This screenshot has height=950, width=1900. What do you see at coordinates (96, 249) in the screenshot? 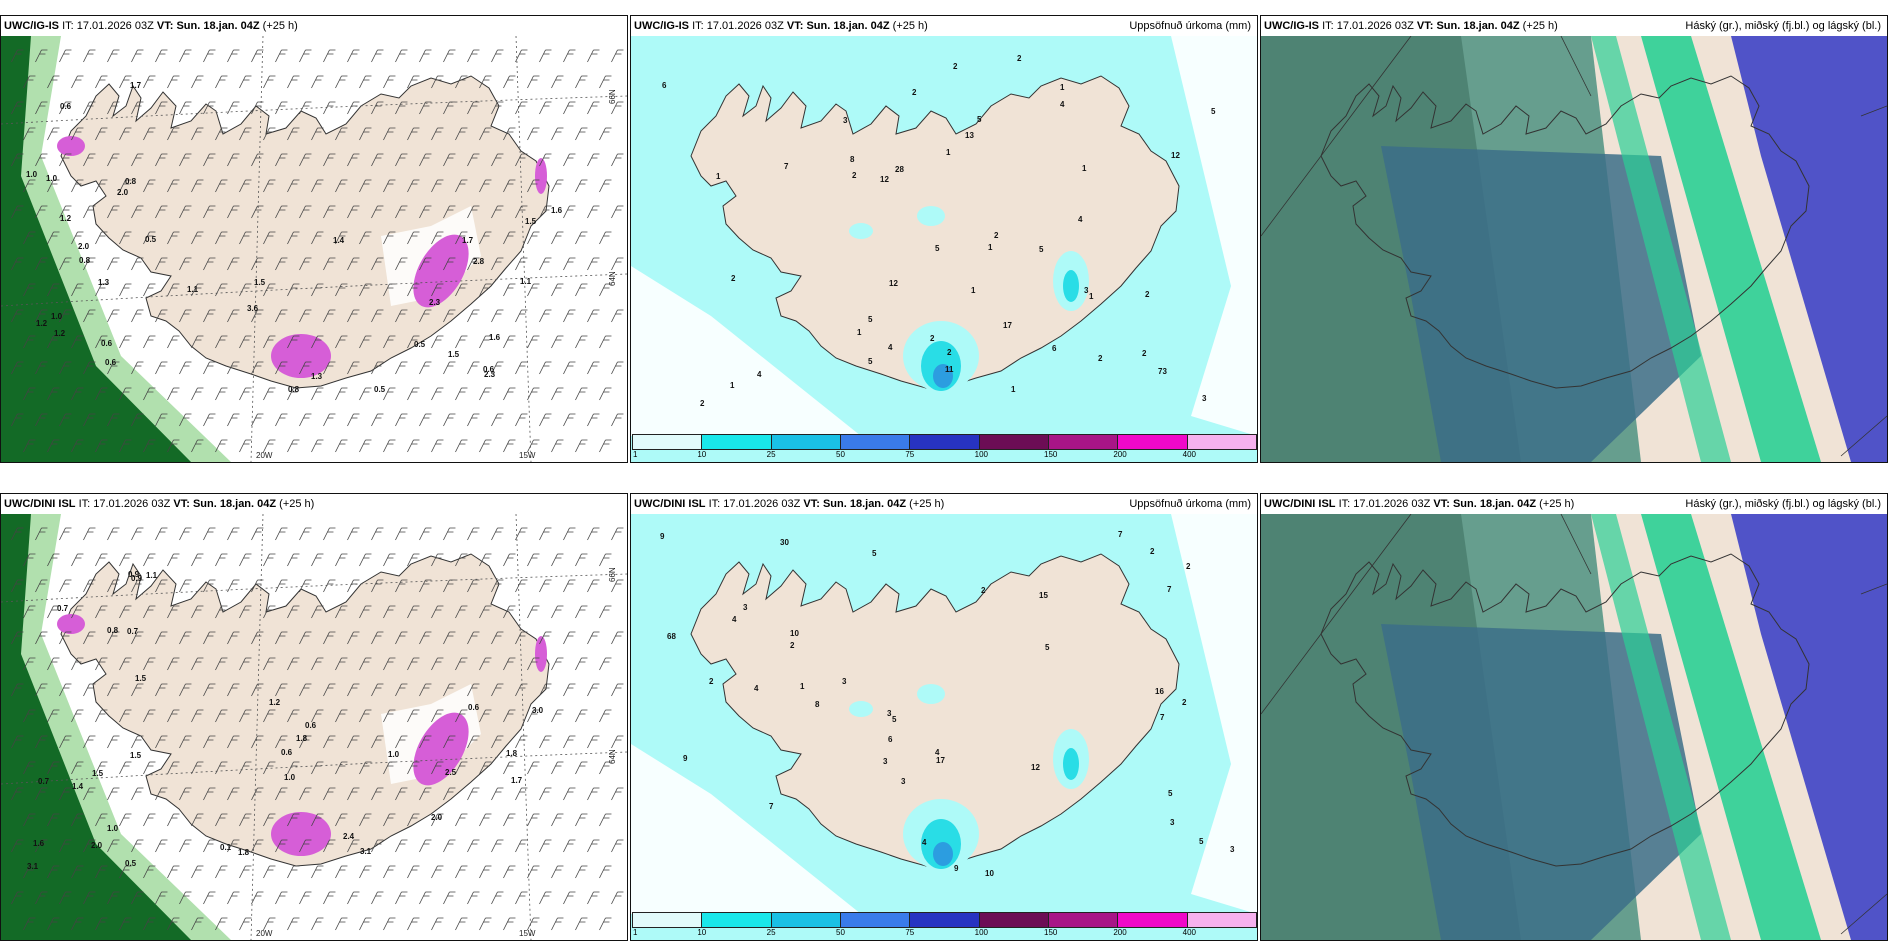
I see `precip-green-dark` at bounding box center [96, 249].